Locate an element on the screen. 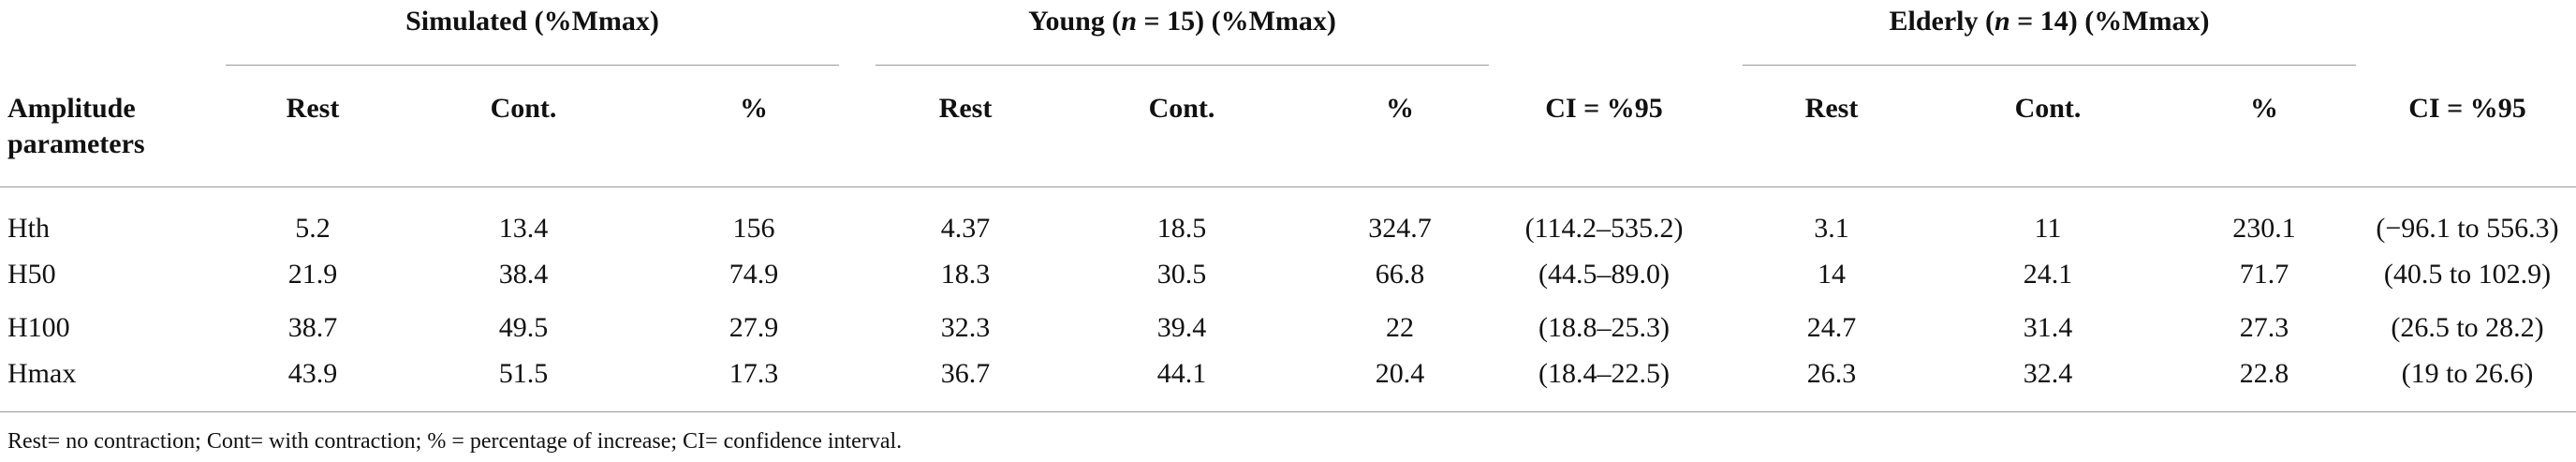 The image size is (2576, 462). cell: 38.7 is located at coordinates (312, 327).